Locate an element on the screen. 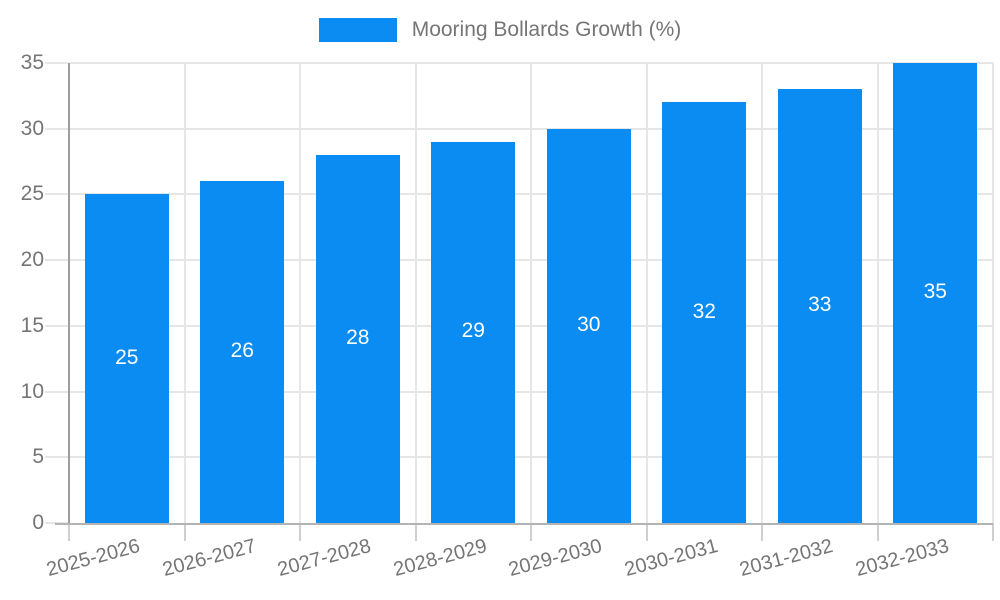  bar-2025-2026 is located at coordinates (126, 358).